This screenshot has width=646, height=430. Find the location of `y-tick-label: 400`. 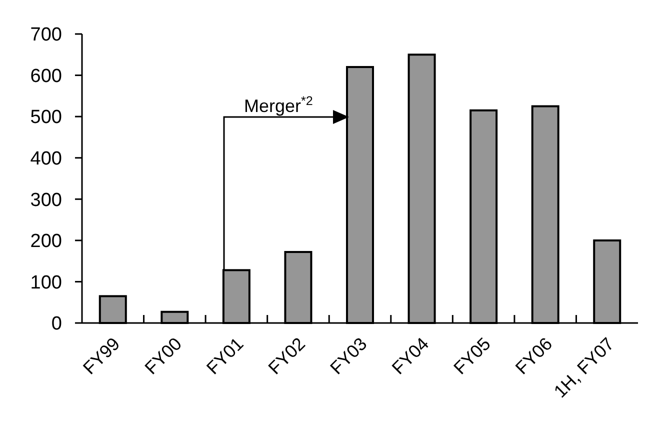

y-tick-label: 400 is located at coordinates (46, 159).